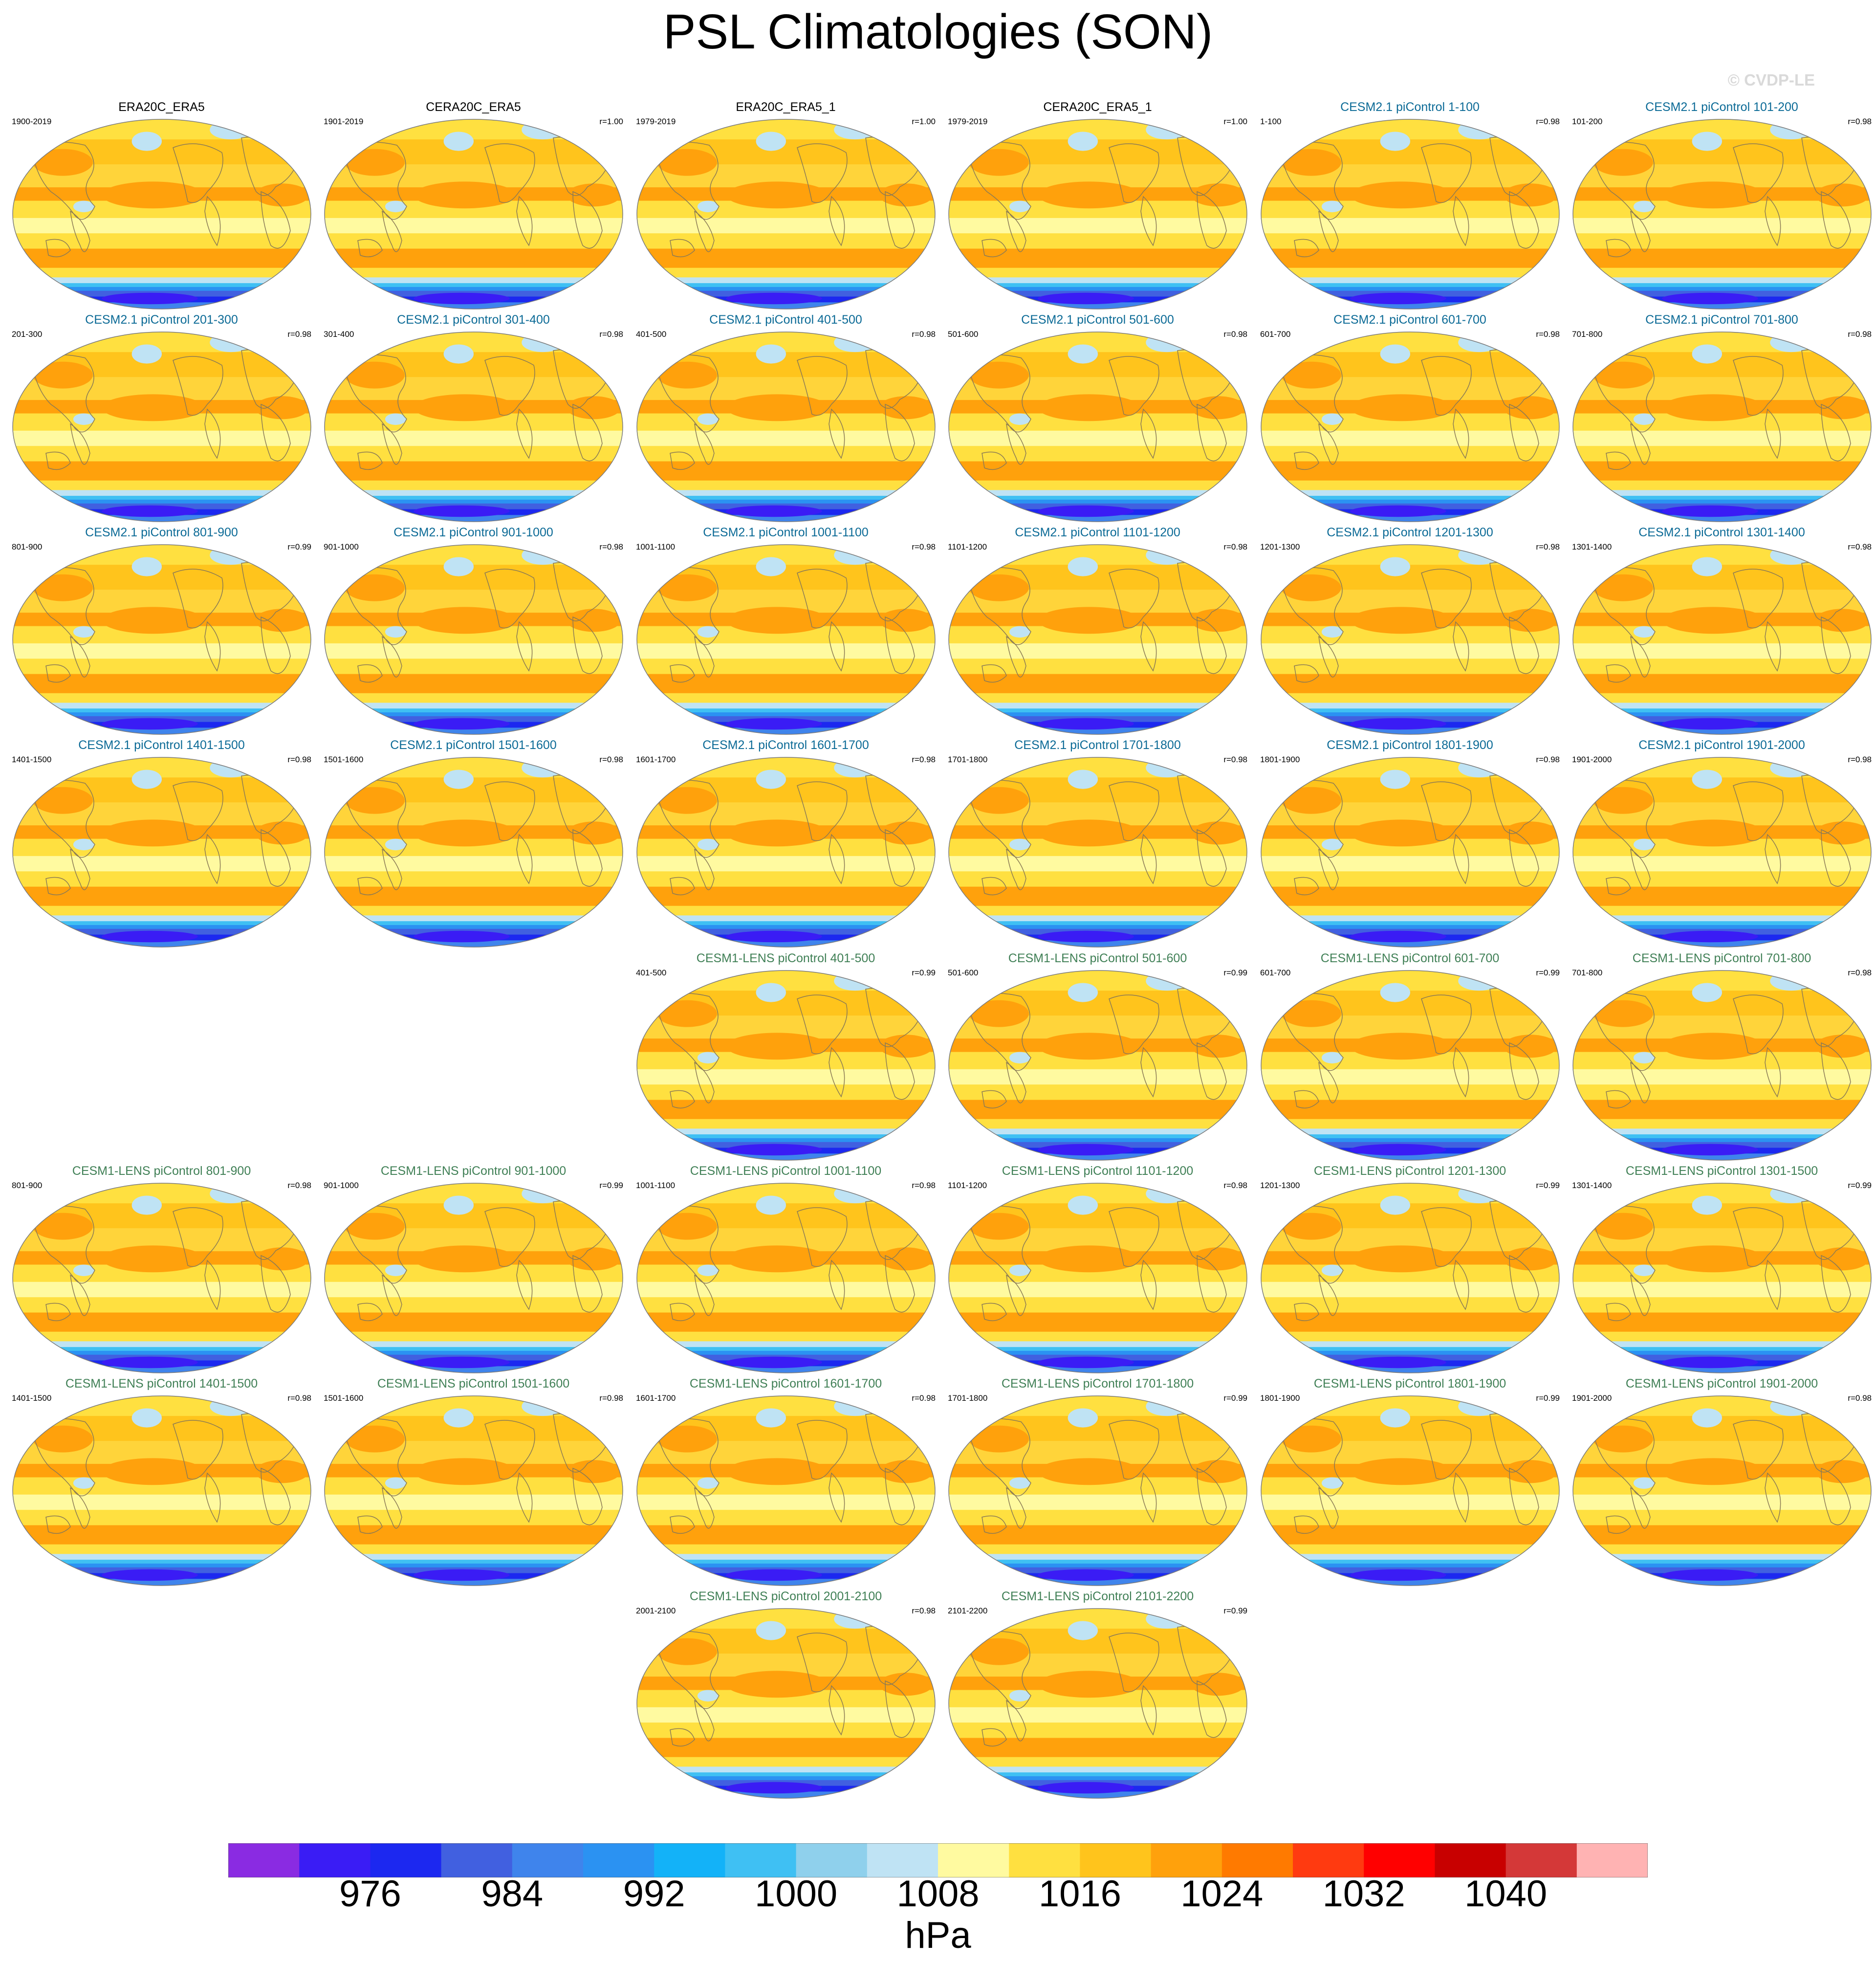 Image resolution: width=1876 pixels, height=1964 pixels. I want to click on colorbar-tick-label: 1032, so click(1363, 1894).